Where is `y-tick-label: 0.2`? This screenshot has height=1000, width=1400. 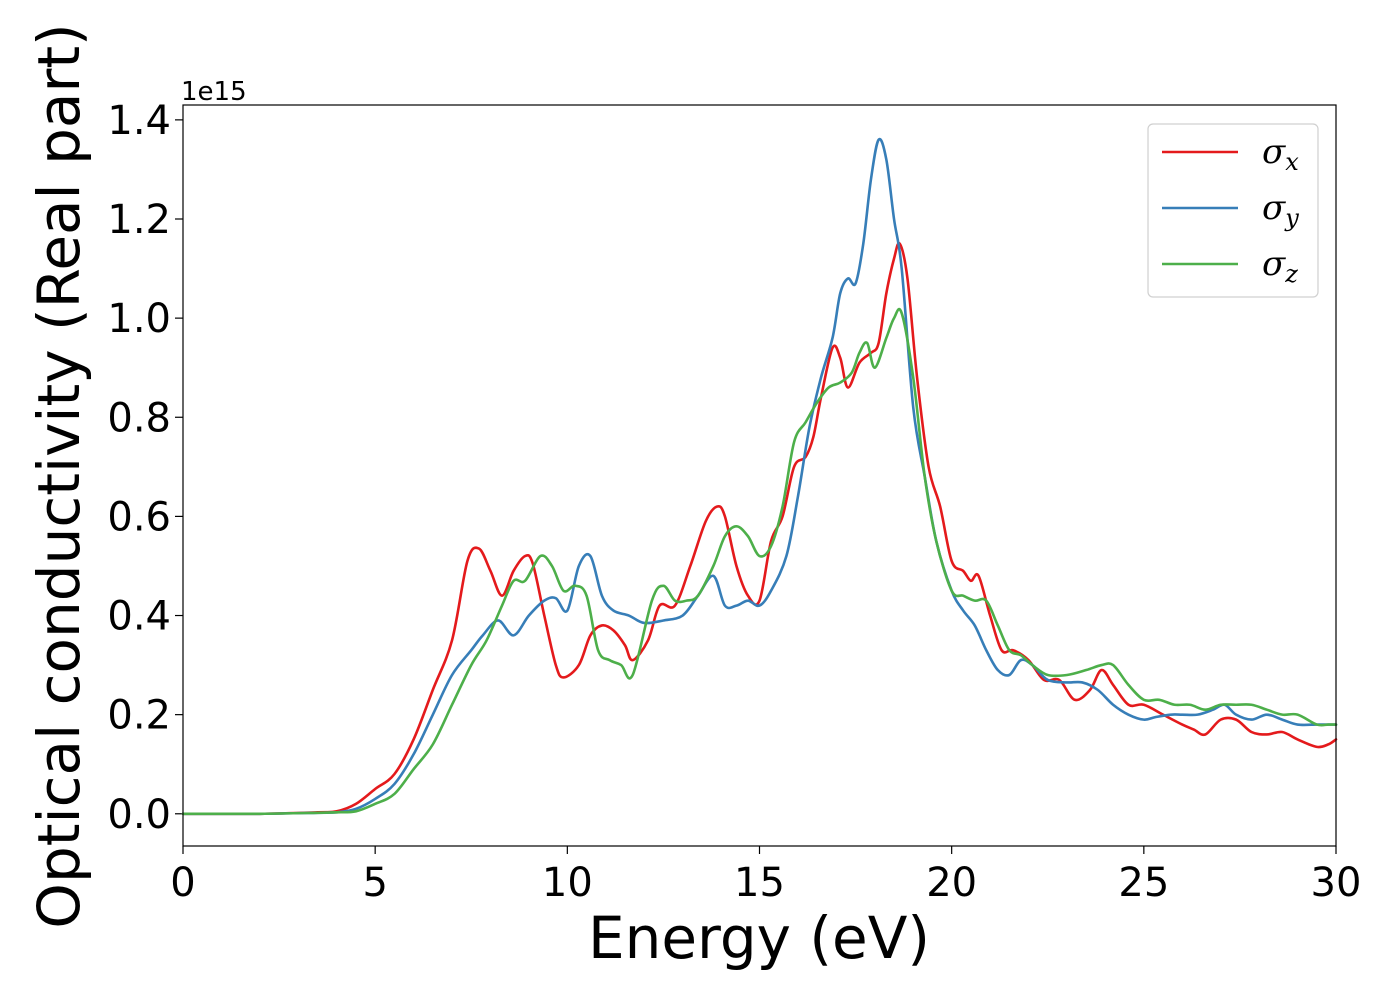
y-tick-label: 0.2 is located at coordinates (139, 716).